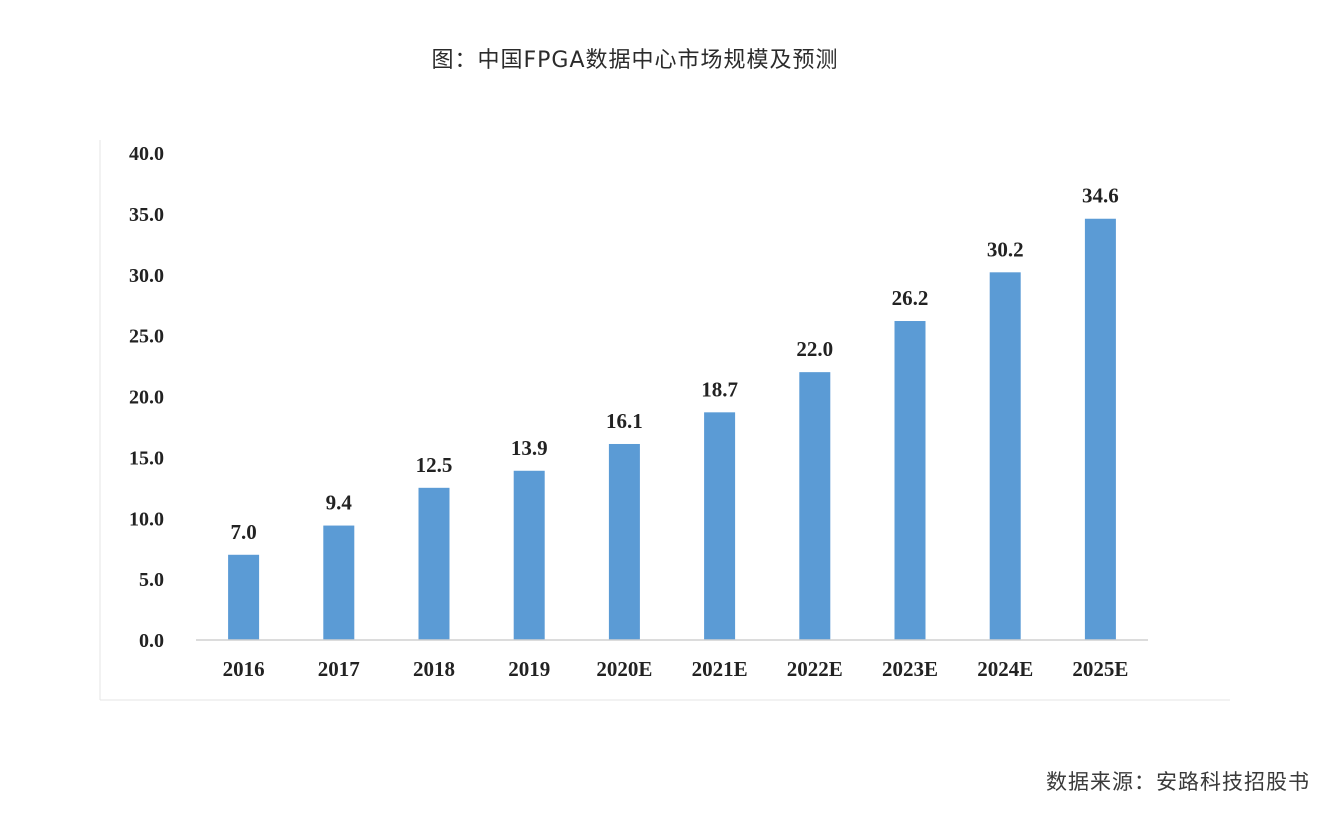 Image resolution: width=1338 pixels, height=818 pixels. Describe the element at coordinates (529, 448) in the screenshot. I see `bar-value-label: 13.9` at that location.